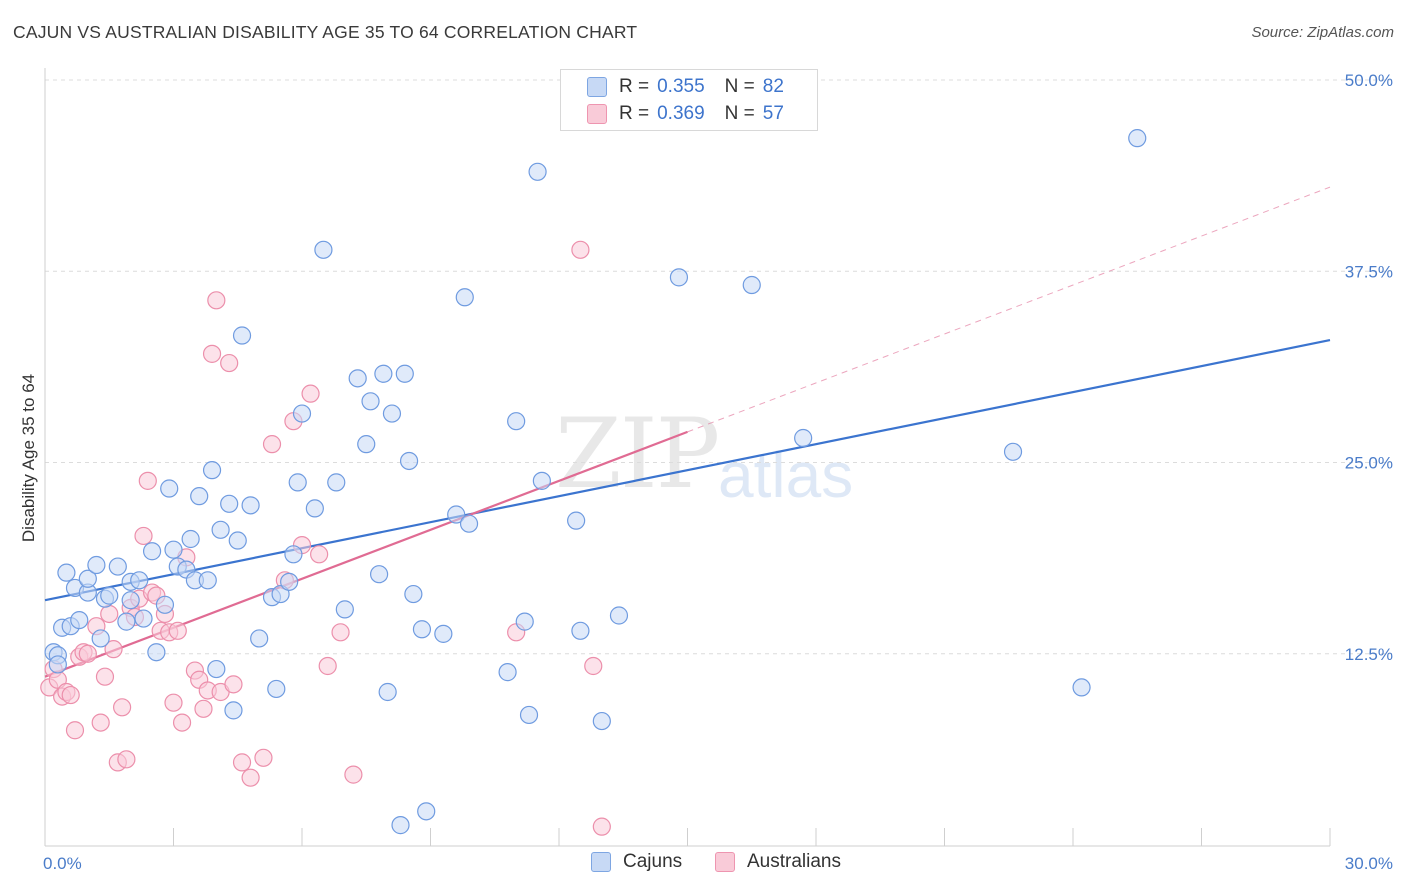 The height and width of the screenshot is (892, 1406). I want to click on legend-r-value: 0.355, so click(681, 86).